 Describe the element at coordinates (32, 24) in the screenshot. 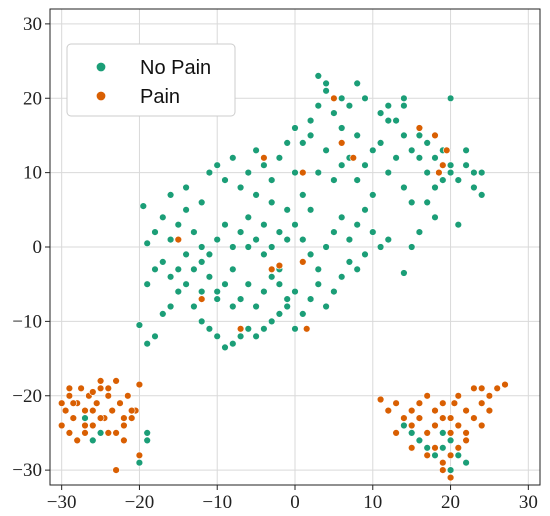

I see `y-tick-label: 30` at that location.